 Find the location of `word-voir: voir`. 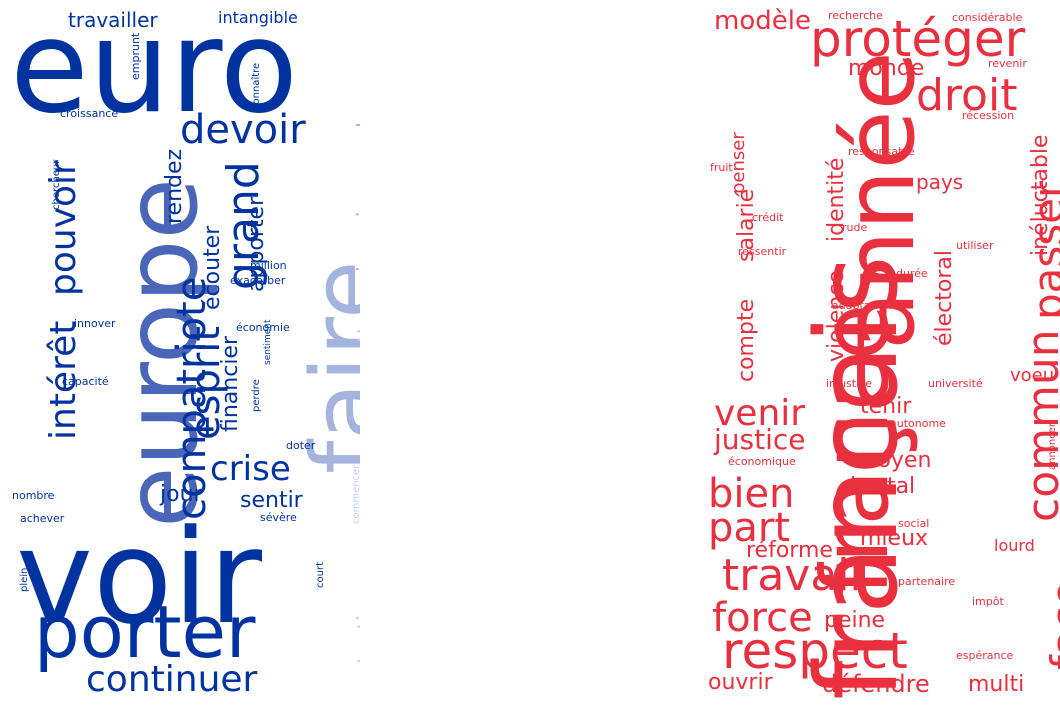

word-voir: voir is located at coordinates (139, 577).